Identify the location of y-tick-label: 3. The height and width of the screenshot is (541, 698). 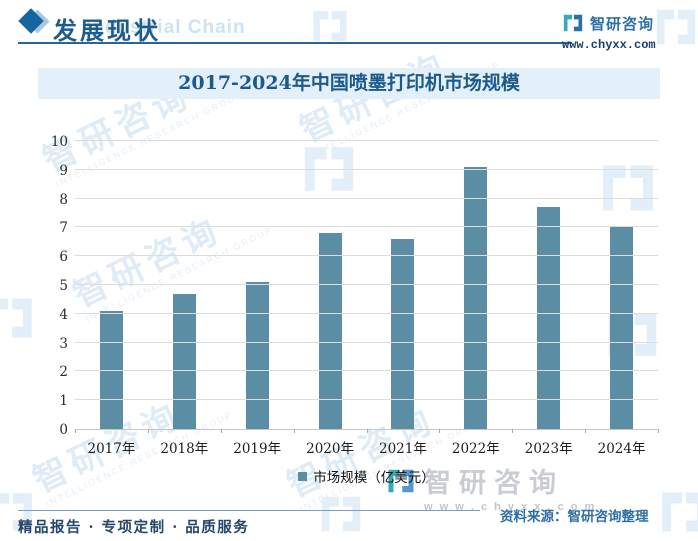
(63, 343).